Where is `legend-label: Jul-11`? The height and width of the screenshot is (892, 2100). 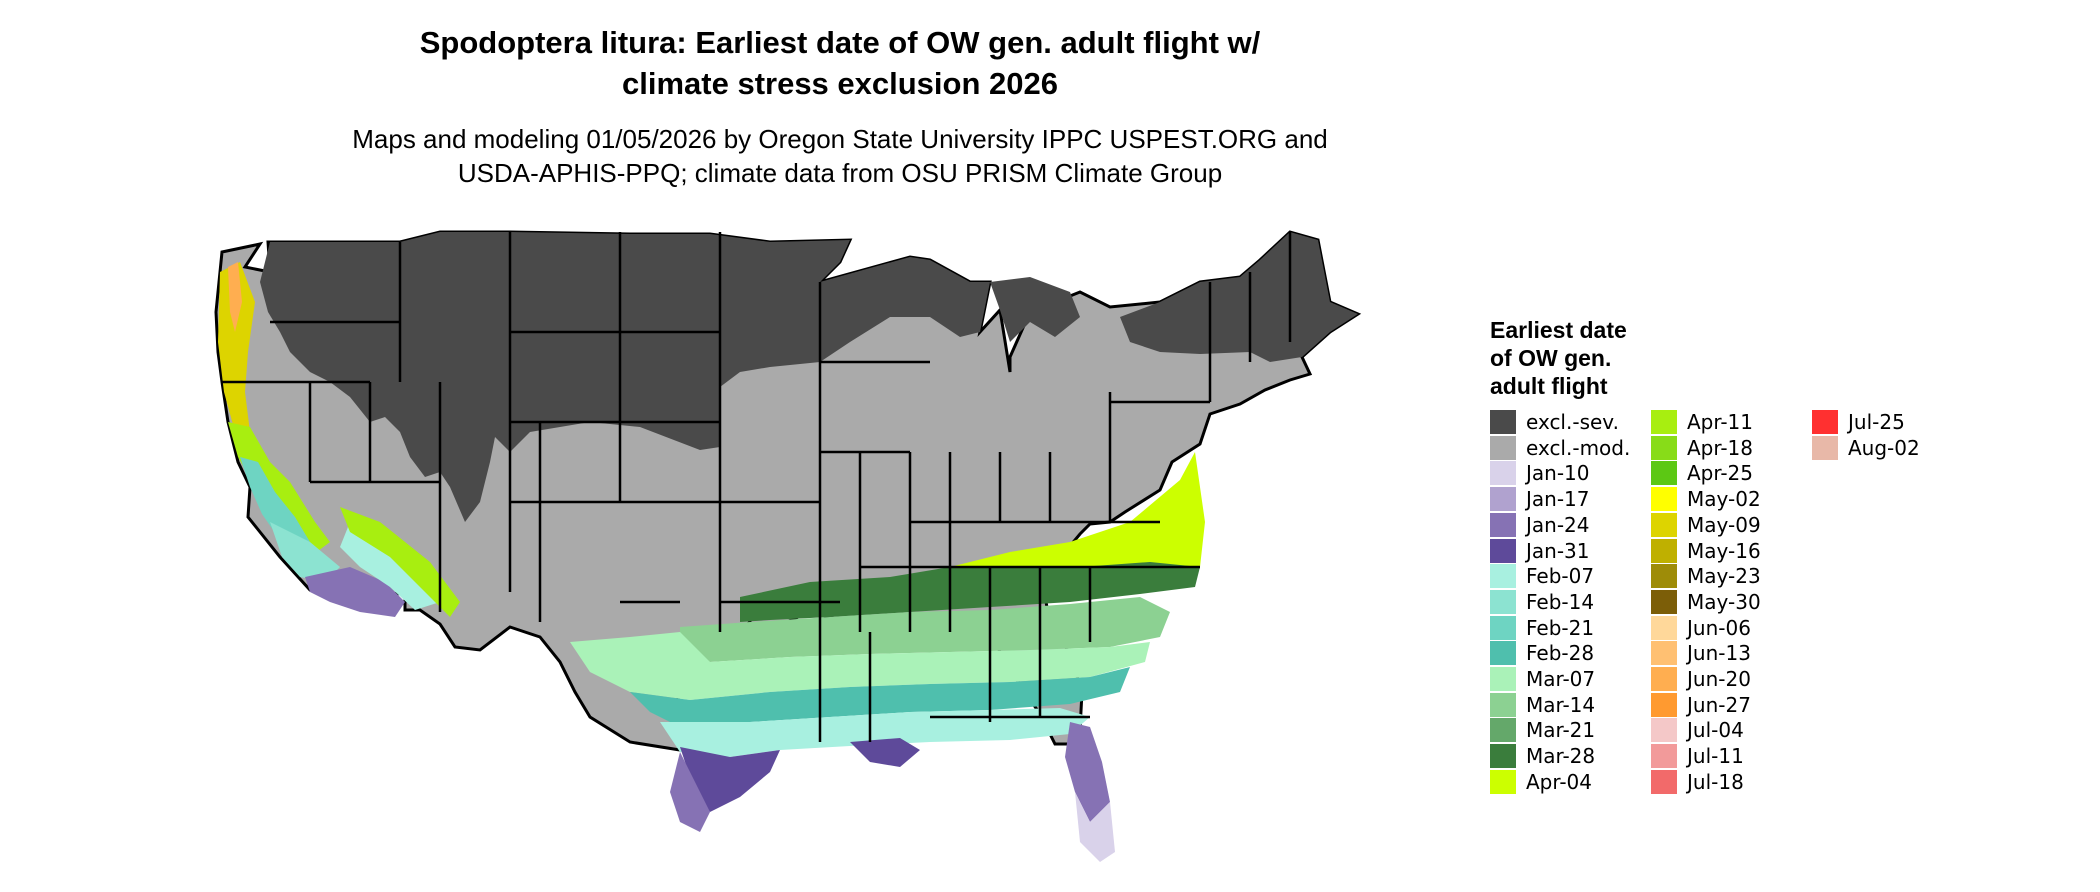 legend-label: Jul-11 is located at coordinates (1715, 756).